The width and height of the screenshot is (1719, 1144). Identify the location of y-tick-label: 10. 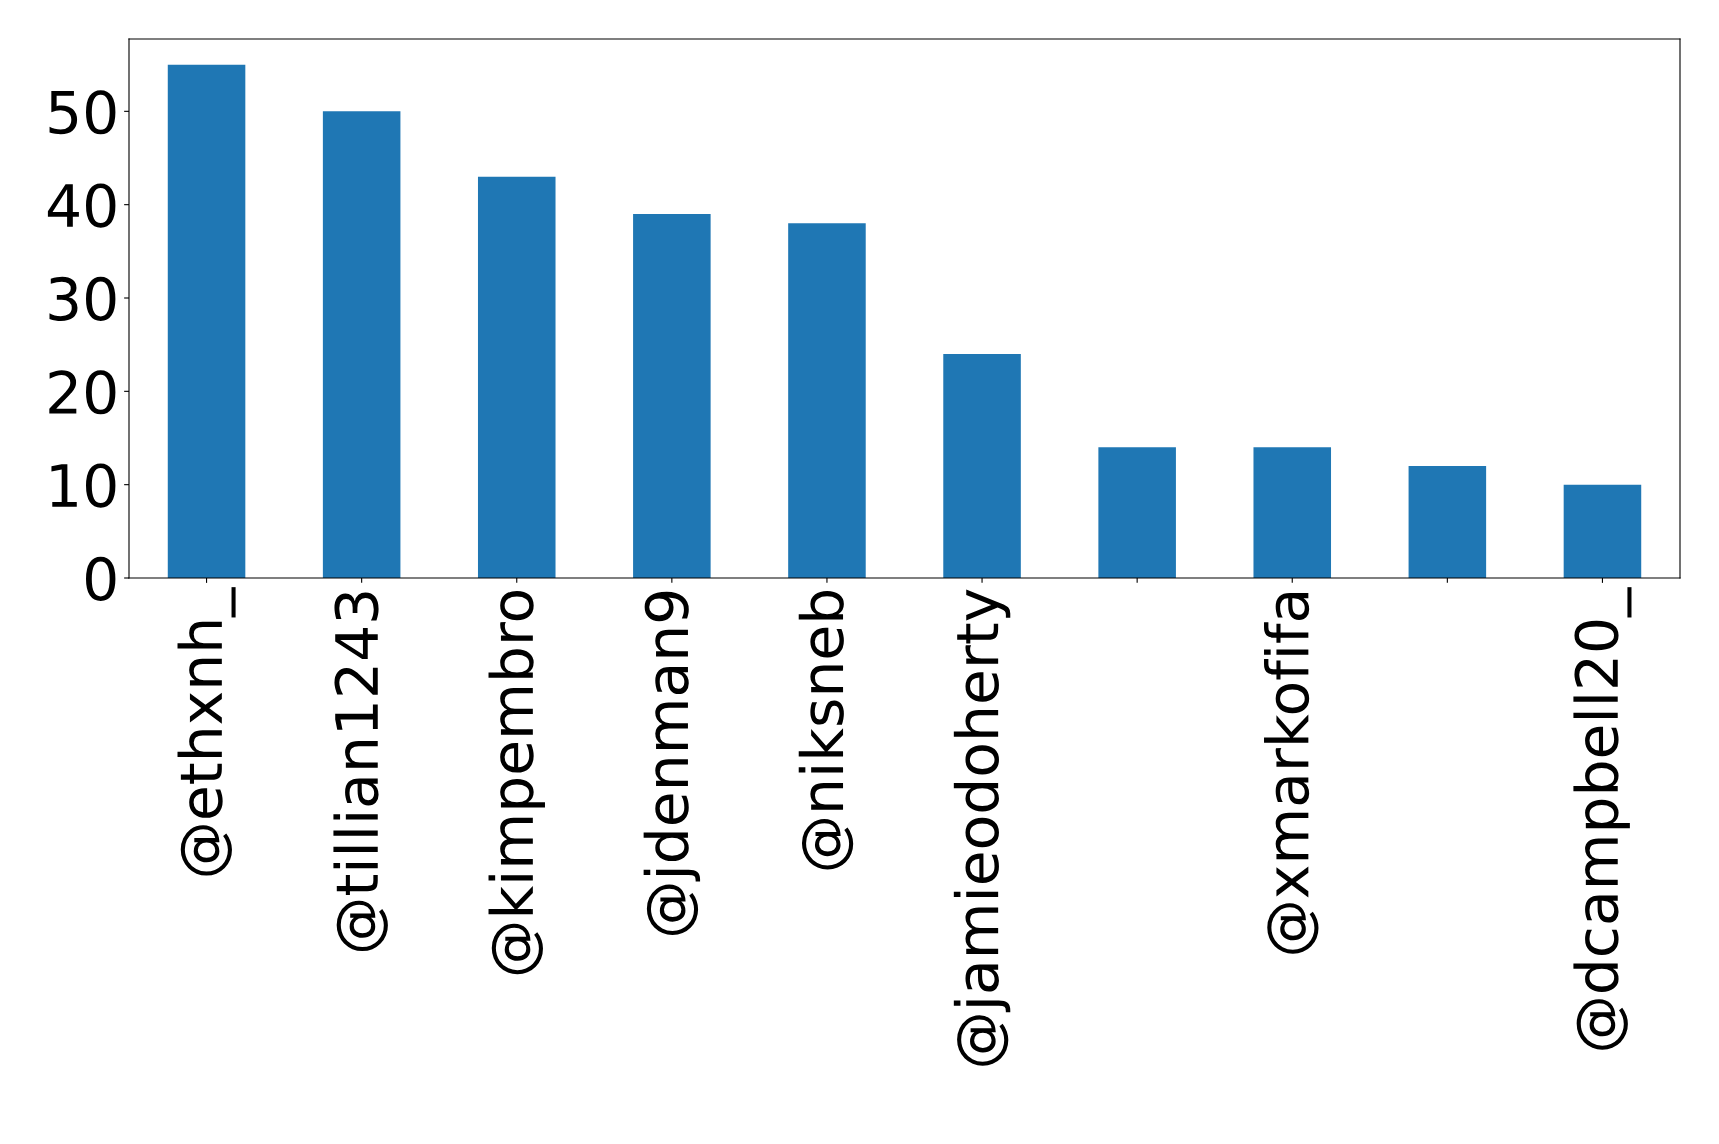
(83, 485).